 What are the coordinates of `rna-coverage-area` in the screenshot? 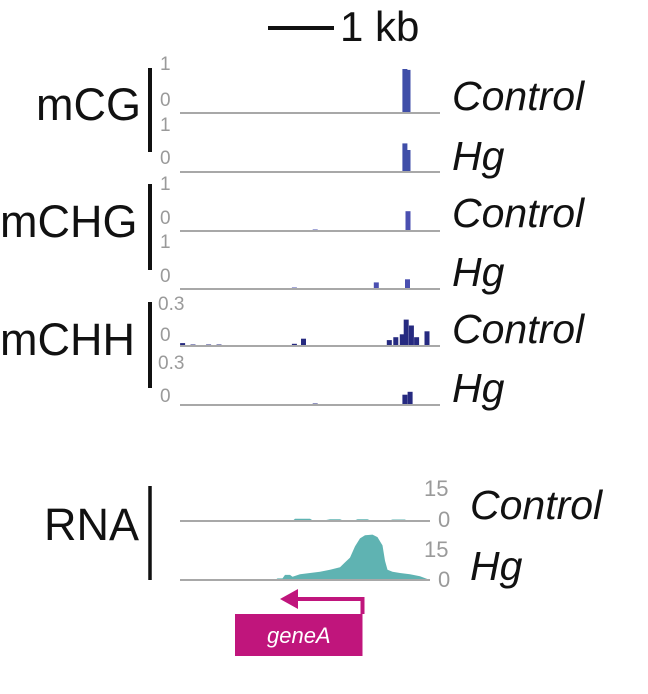 It's located at (305, 557).